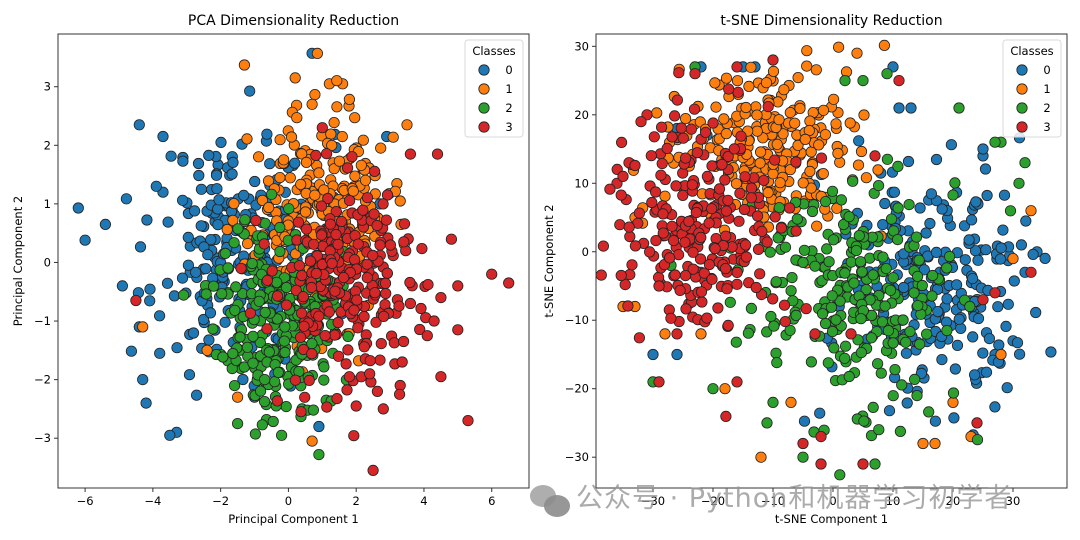 This screenshot has height=540, width=1080. Describe the element at coordinates (1046, 108) in the screenshot. I see `legend-label-class-2: 2` at that location.